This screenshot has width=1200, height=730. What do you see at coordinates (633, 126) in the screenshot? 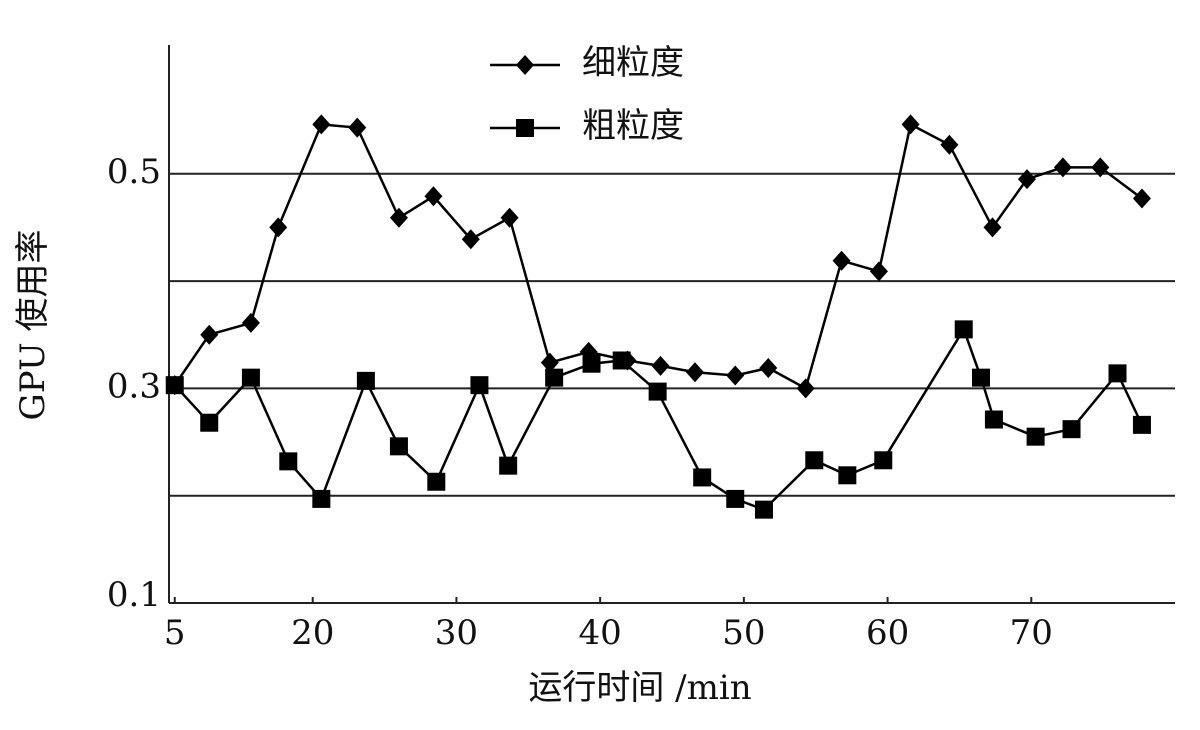
I see `legend-label: 粗粒度` at bounding box center [633, 126].